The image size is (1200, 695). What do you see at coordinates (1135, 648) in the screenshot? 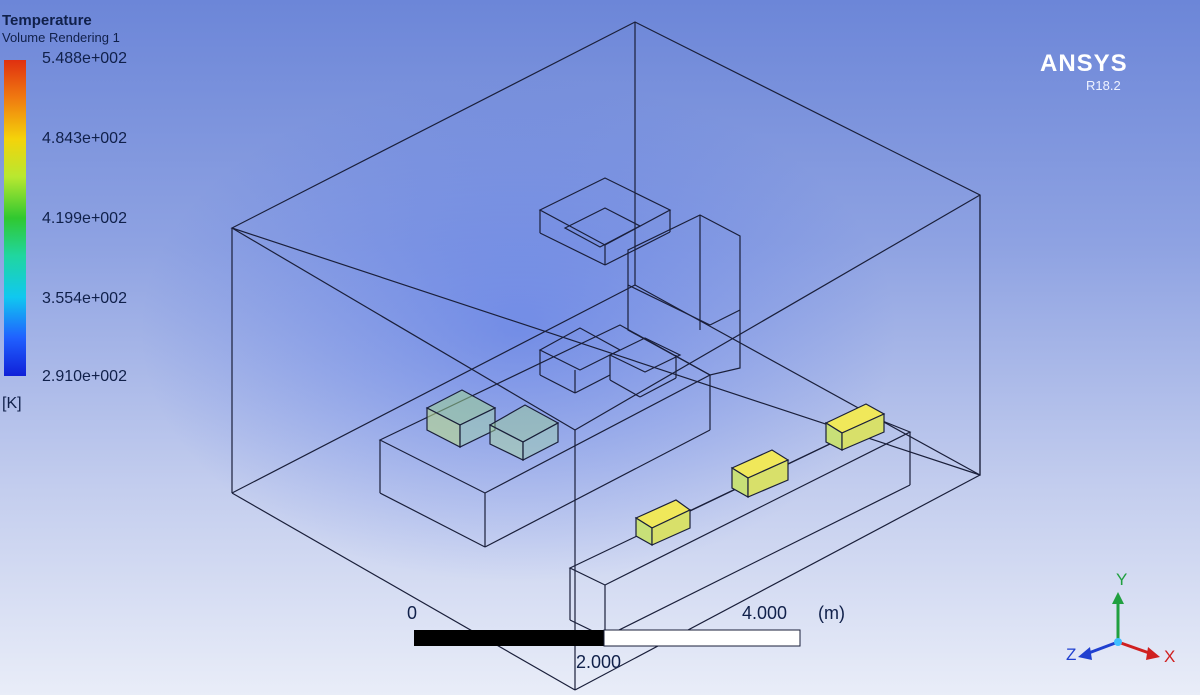
I see `axis-x-line` at bounding box center [1135, 648].